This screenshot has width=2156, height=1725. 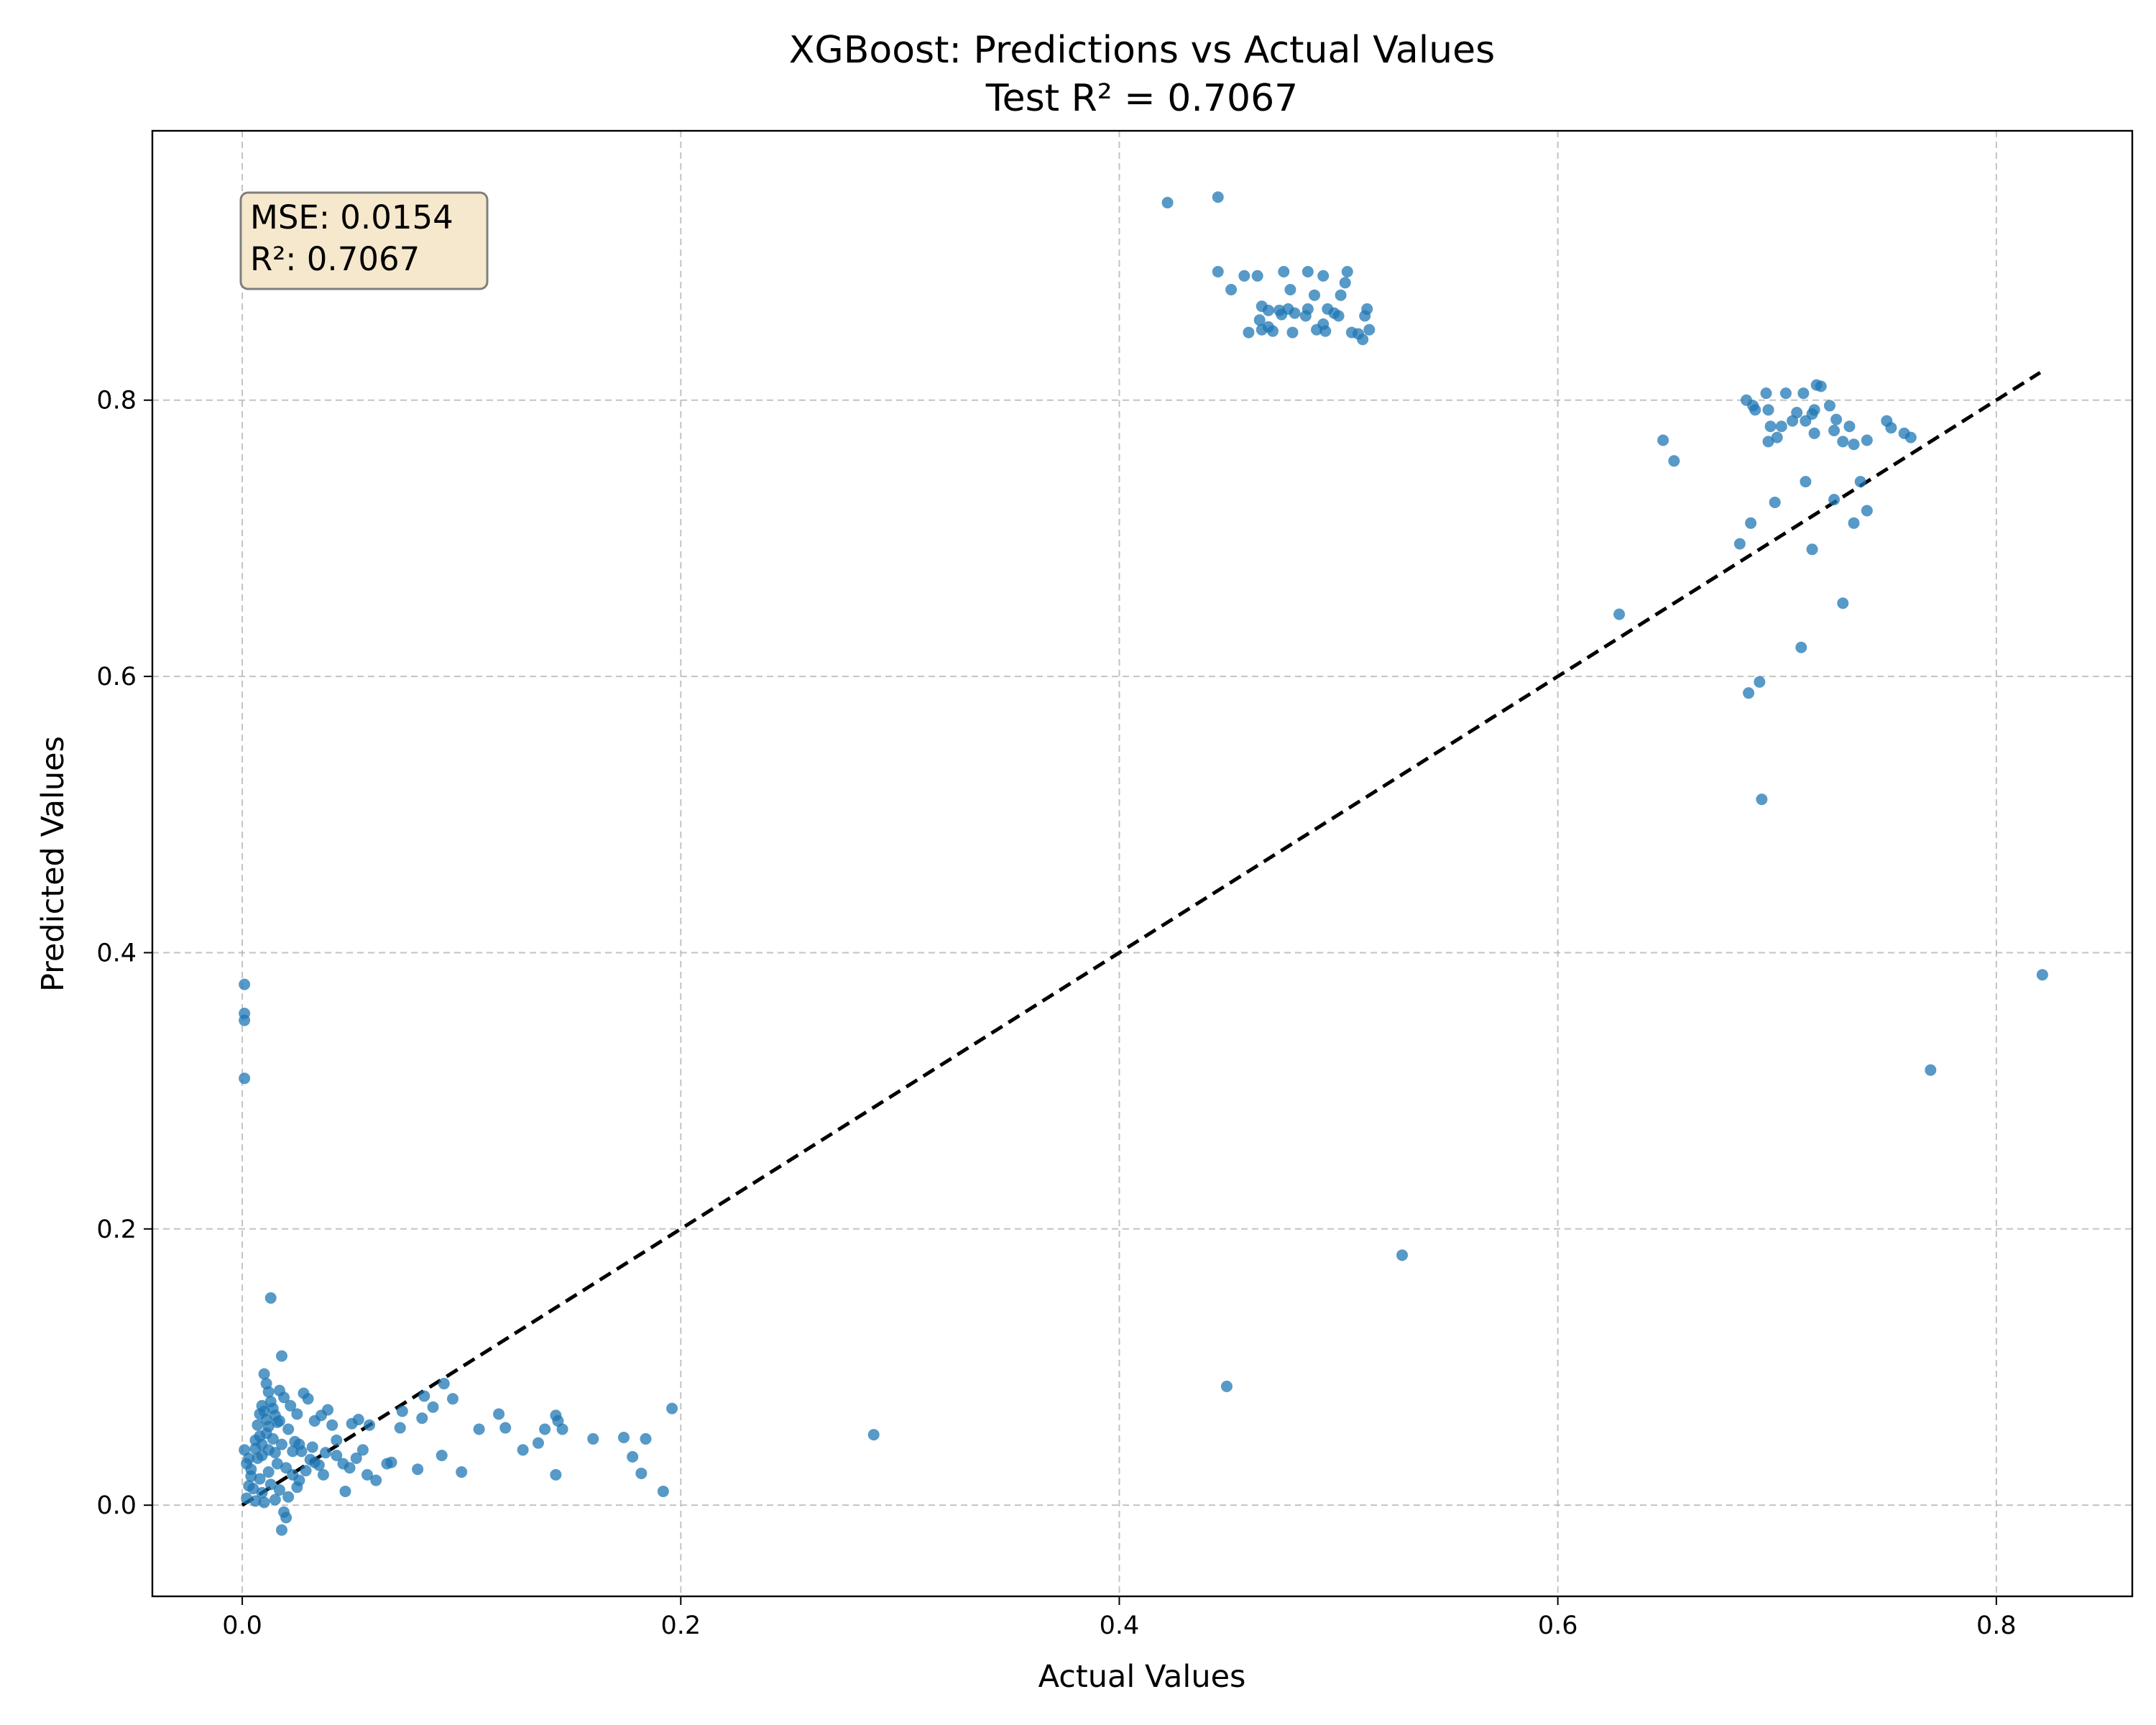 What do you see at coordinates (335, 259) in the screenshot?
I see `r2-annotation-text: R²: 0.7067` at bounding box center [335, 259].